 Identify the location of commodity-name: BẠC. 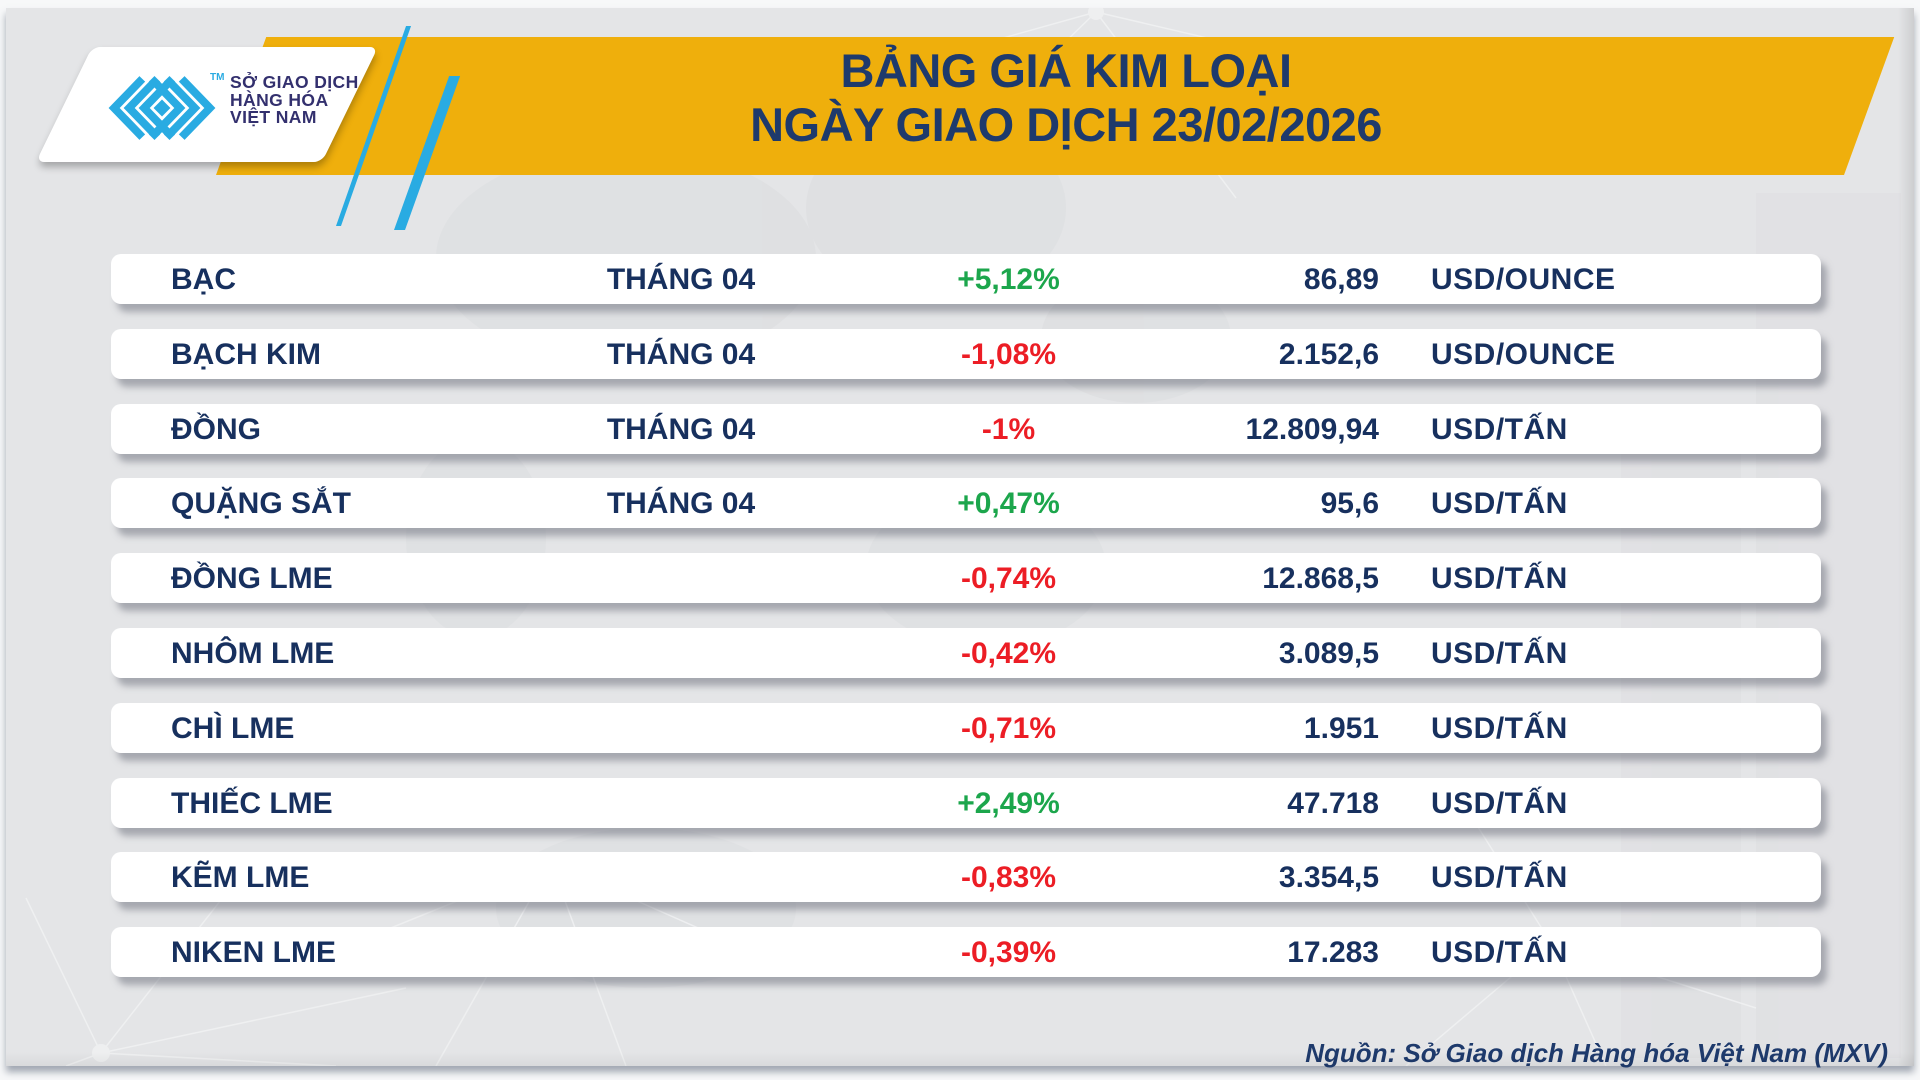
(203, 279).